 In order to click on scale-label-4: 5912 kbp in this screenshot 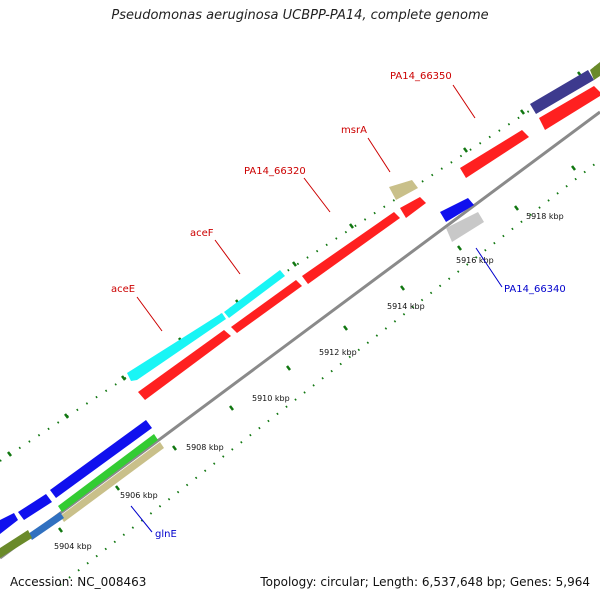, I will do `click(338, 352)`.